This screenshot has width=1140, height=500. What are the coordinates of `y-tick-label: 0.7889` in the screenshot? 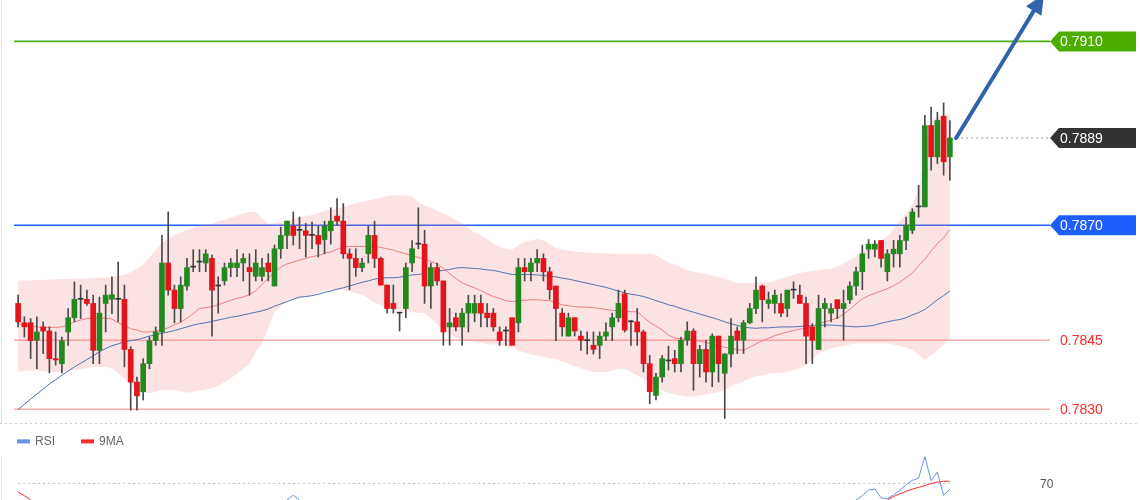 It's located at (1082, 137).